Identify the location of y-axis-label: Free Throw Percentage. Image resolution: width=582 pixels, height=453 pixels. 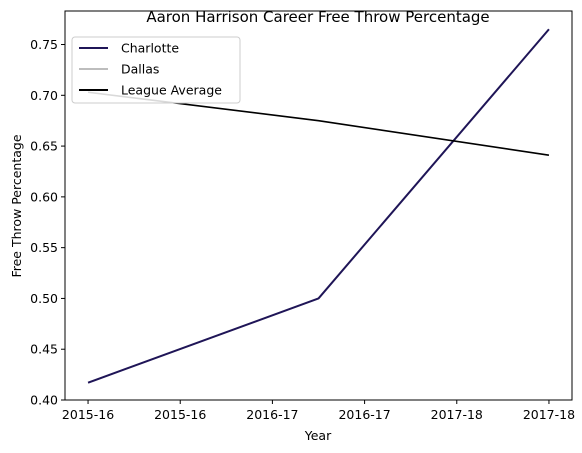
(16, 205).